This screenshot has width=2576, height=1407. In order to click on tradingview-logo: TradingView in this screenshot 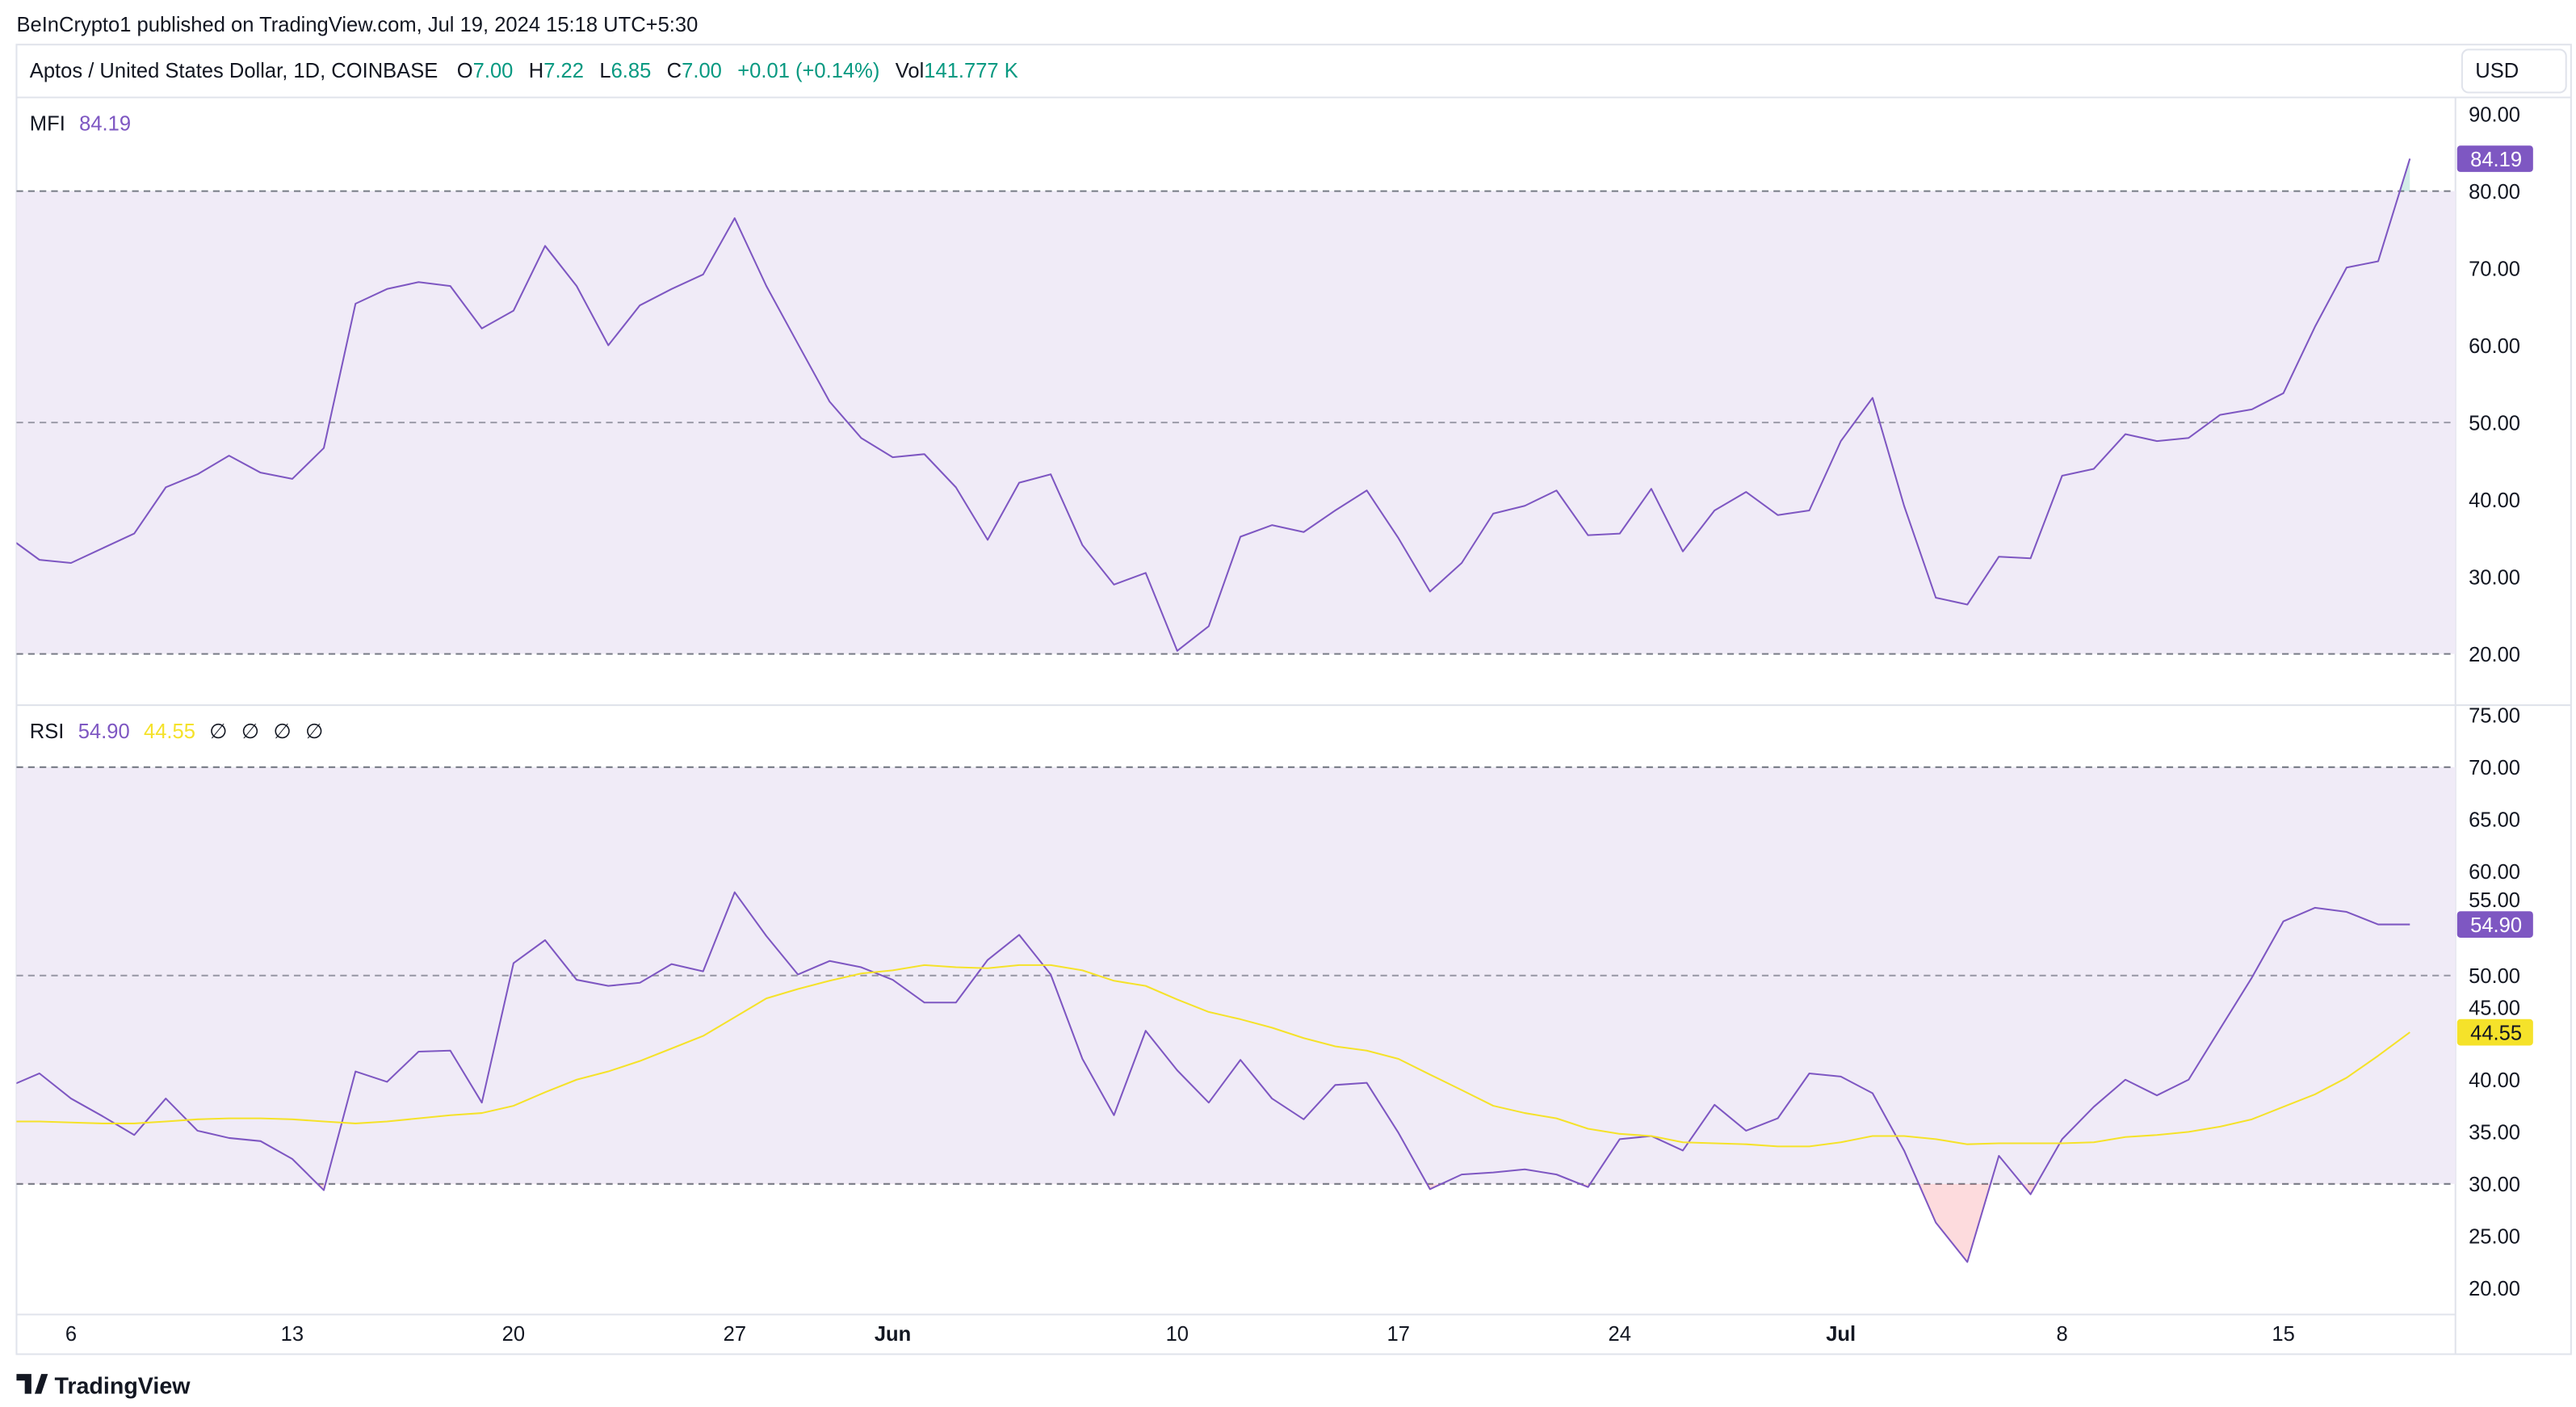, I will do `click(104, 1387)`.